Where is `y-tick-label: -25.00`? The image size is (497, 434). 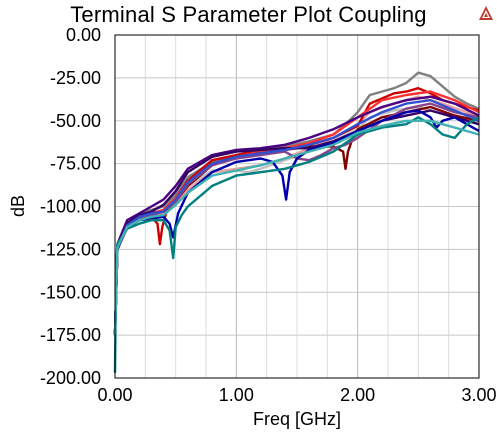
y-tick-label: -25.00 is located at coordinates (75, 78).